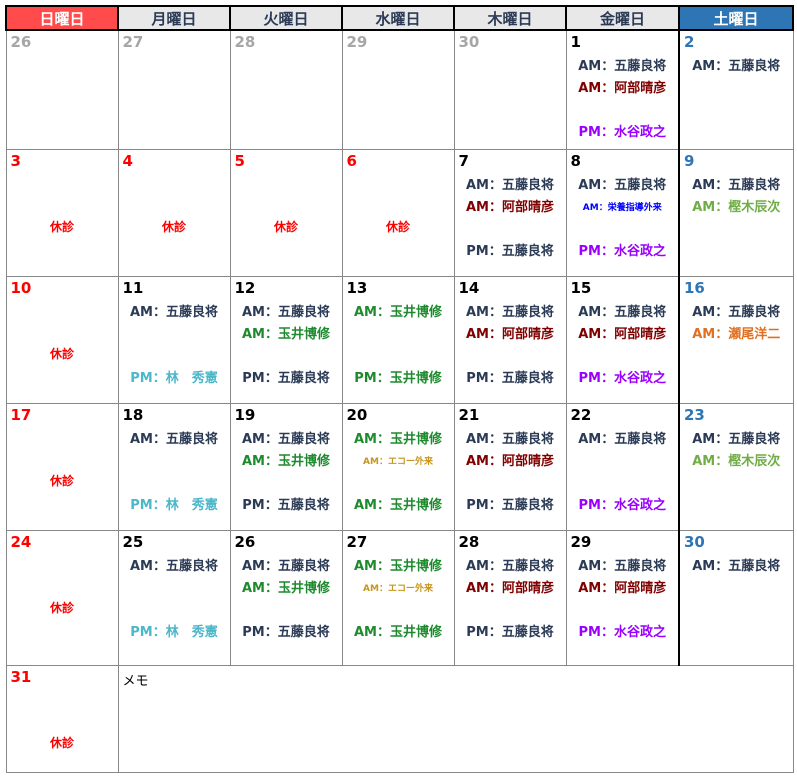  I want to click on day-cell: 2 AM：五藤良将, so click(736, 89).